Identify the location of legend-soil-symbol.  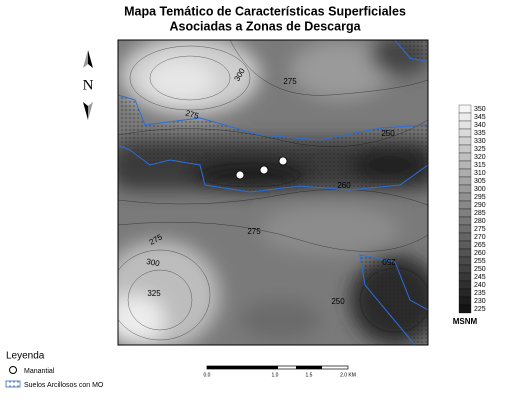
(13, 384).